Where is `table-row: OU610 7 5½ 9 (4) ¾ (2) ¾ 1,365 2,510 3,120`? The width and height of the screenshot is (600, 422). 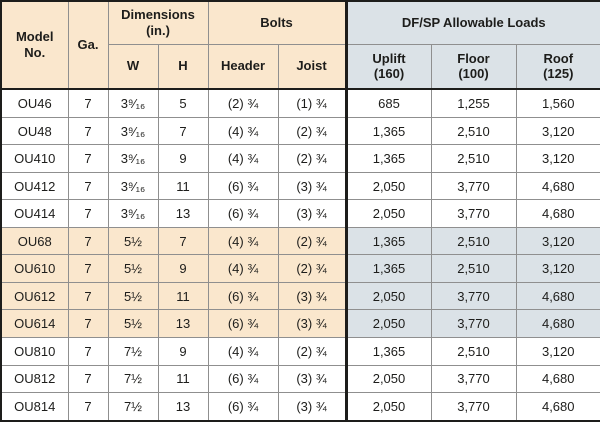 table-row: OU610 7 5½ 9 (4) ¾ (2) ¾ 1,365 2,510 3,120 is located at coordinates (300, 268).